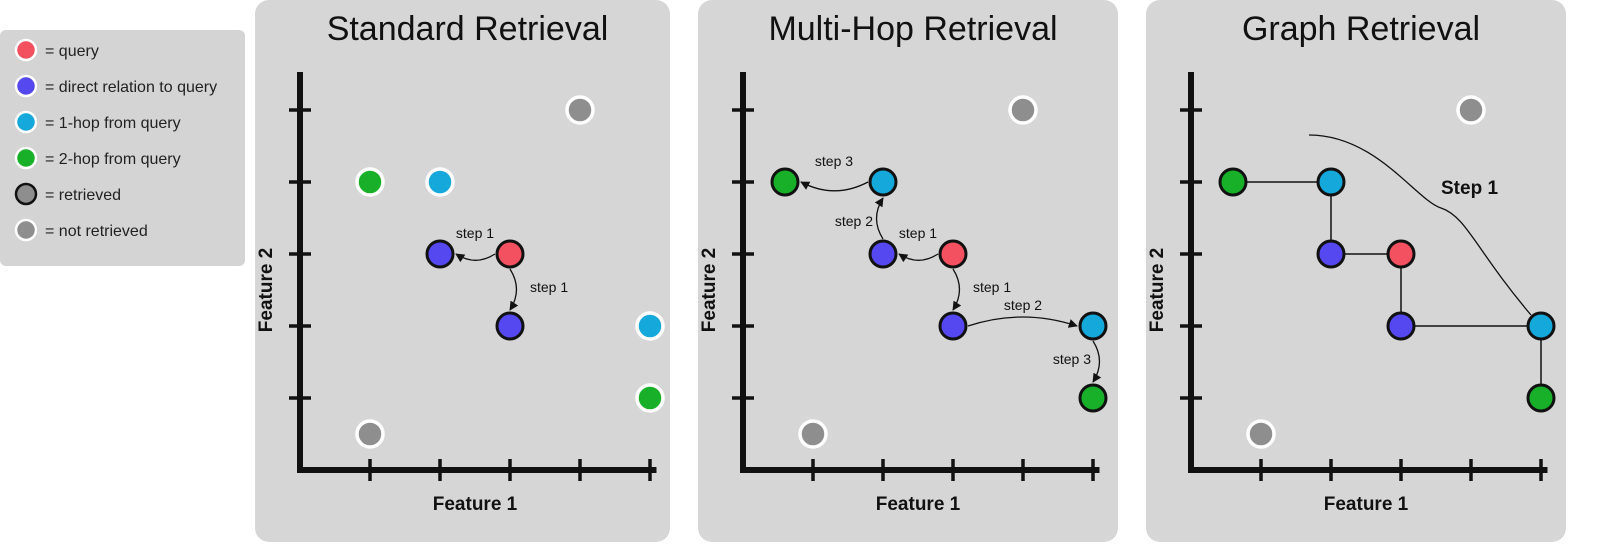  Describe the element at coordinates (912, 29) in the screenshot. I see `panel-title: Multi-Hop Retrieval` at that location.